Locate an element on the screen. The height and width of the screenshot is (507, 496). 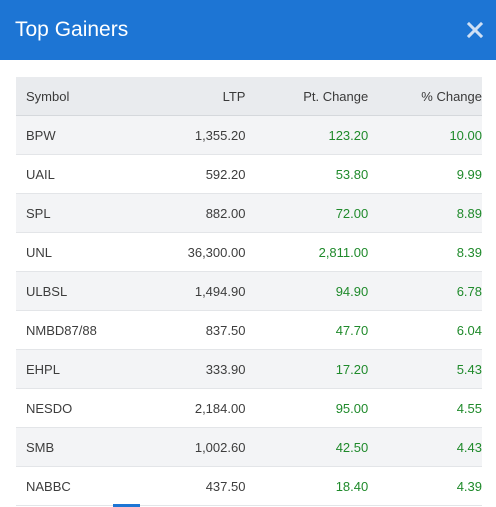
cell-pt-change: 95.00 is located at coordinates (307, 408).